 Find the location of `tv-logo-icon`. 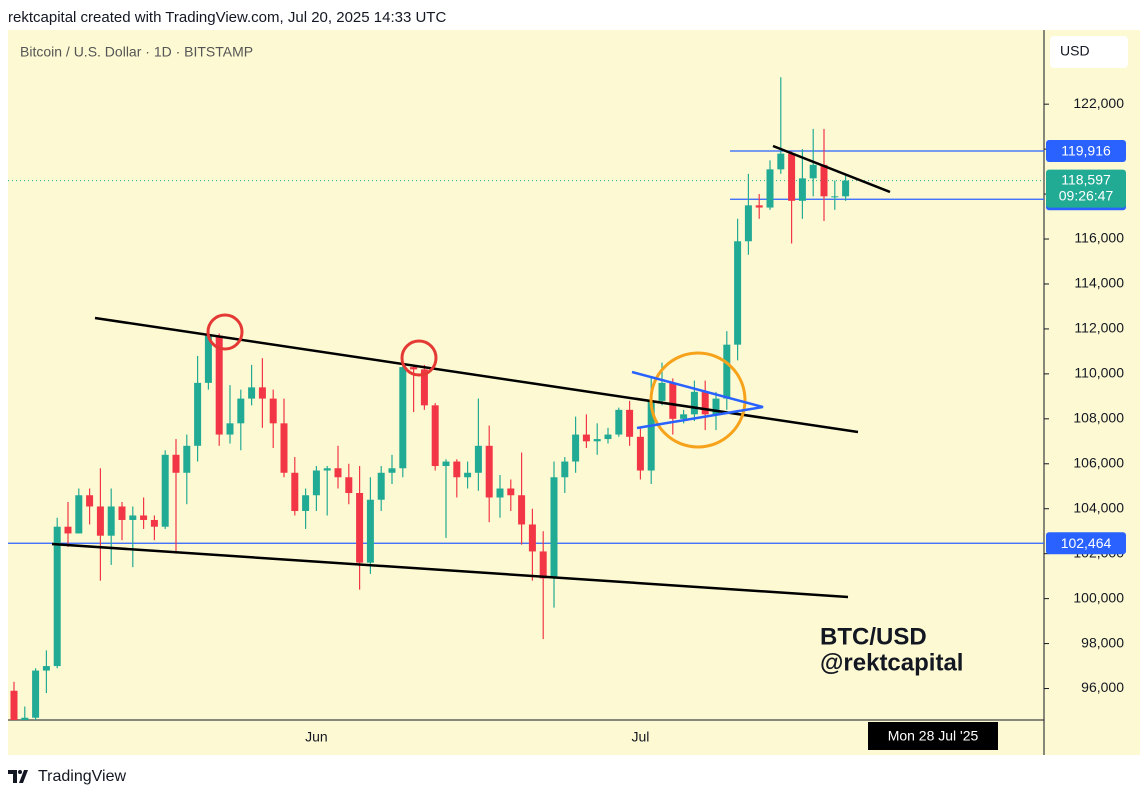

tv-logo-icon is located at coordinates (18, 776).